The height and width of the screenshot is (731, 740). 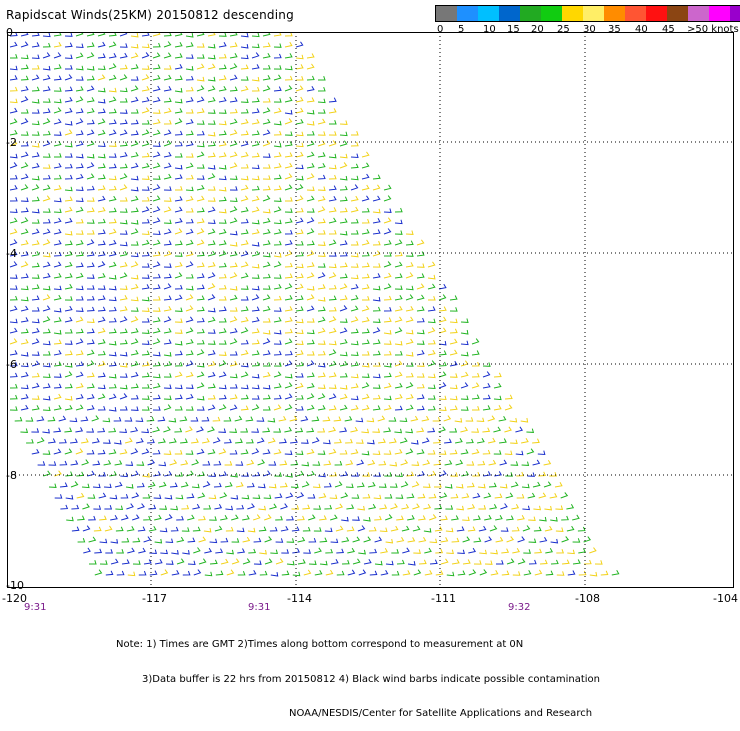 What do you see at coordinates (446, 13) in the screenshot?
I see `legend-swatch` at bounding box center [446, 13].